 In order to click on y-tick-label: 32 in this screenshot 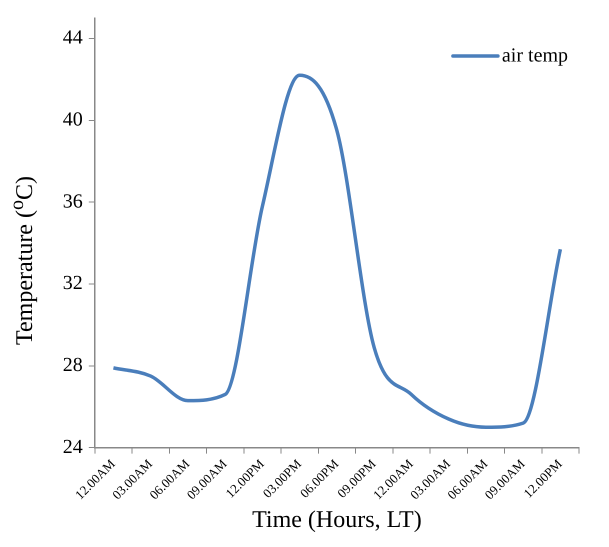, I will do `click(72, 283)`.